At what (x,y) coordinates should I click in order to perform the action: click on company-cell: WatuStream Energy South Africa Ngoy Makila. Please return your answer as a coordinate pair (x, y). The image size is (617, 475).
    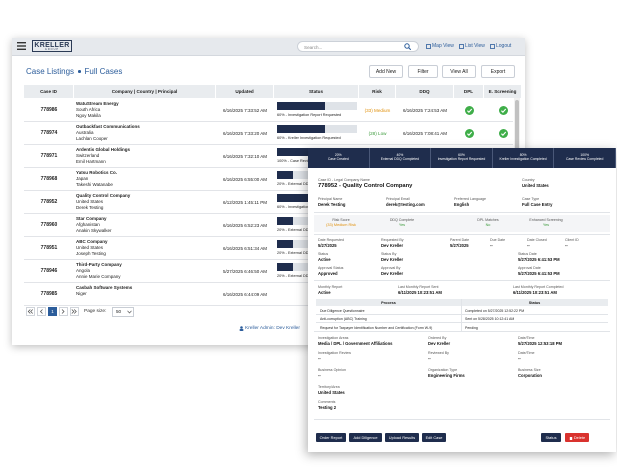
    Looking at the image, I should click on (145, 110).